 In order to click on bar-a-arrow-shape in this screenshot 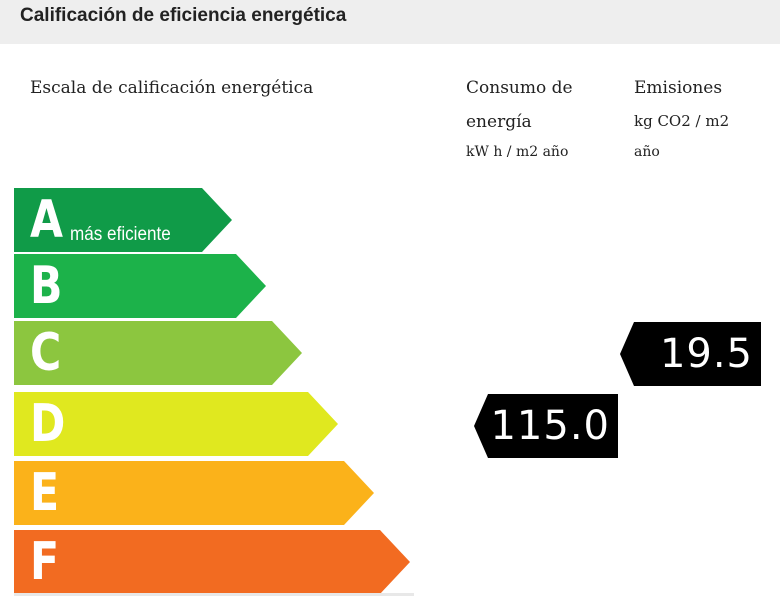, I will do `click(123, 220)`.